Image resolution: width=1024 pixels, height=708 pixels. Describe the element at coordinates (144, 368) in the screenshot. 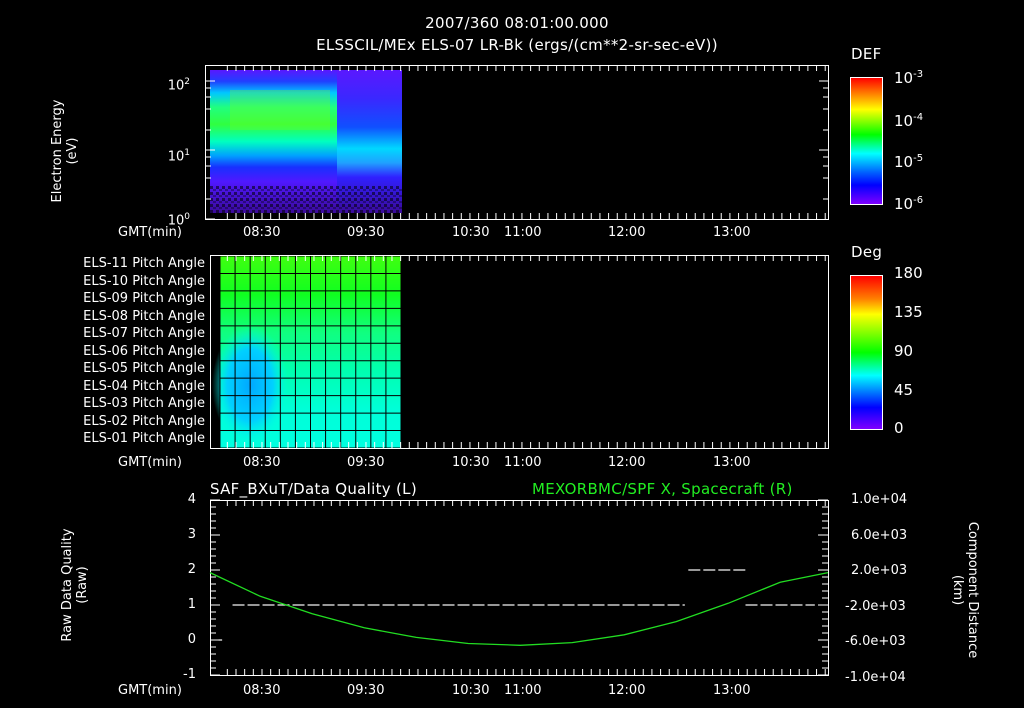

I see `pitch-angle-row-label: ELS-05 Pitch Angle` at that location.